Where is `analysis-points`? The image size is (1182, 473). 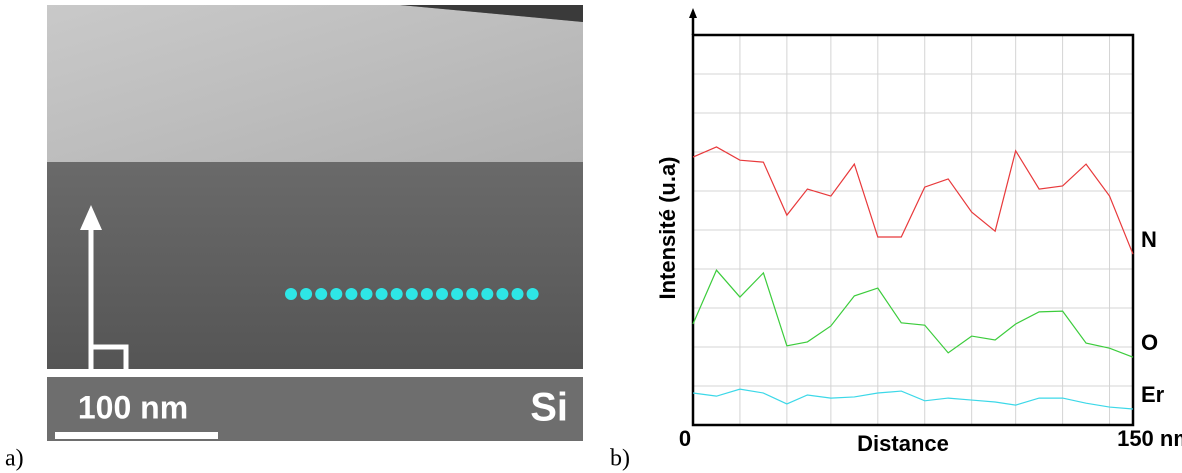 analysis-points is located at coordinates (412, 294).